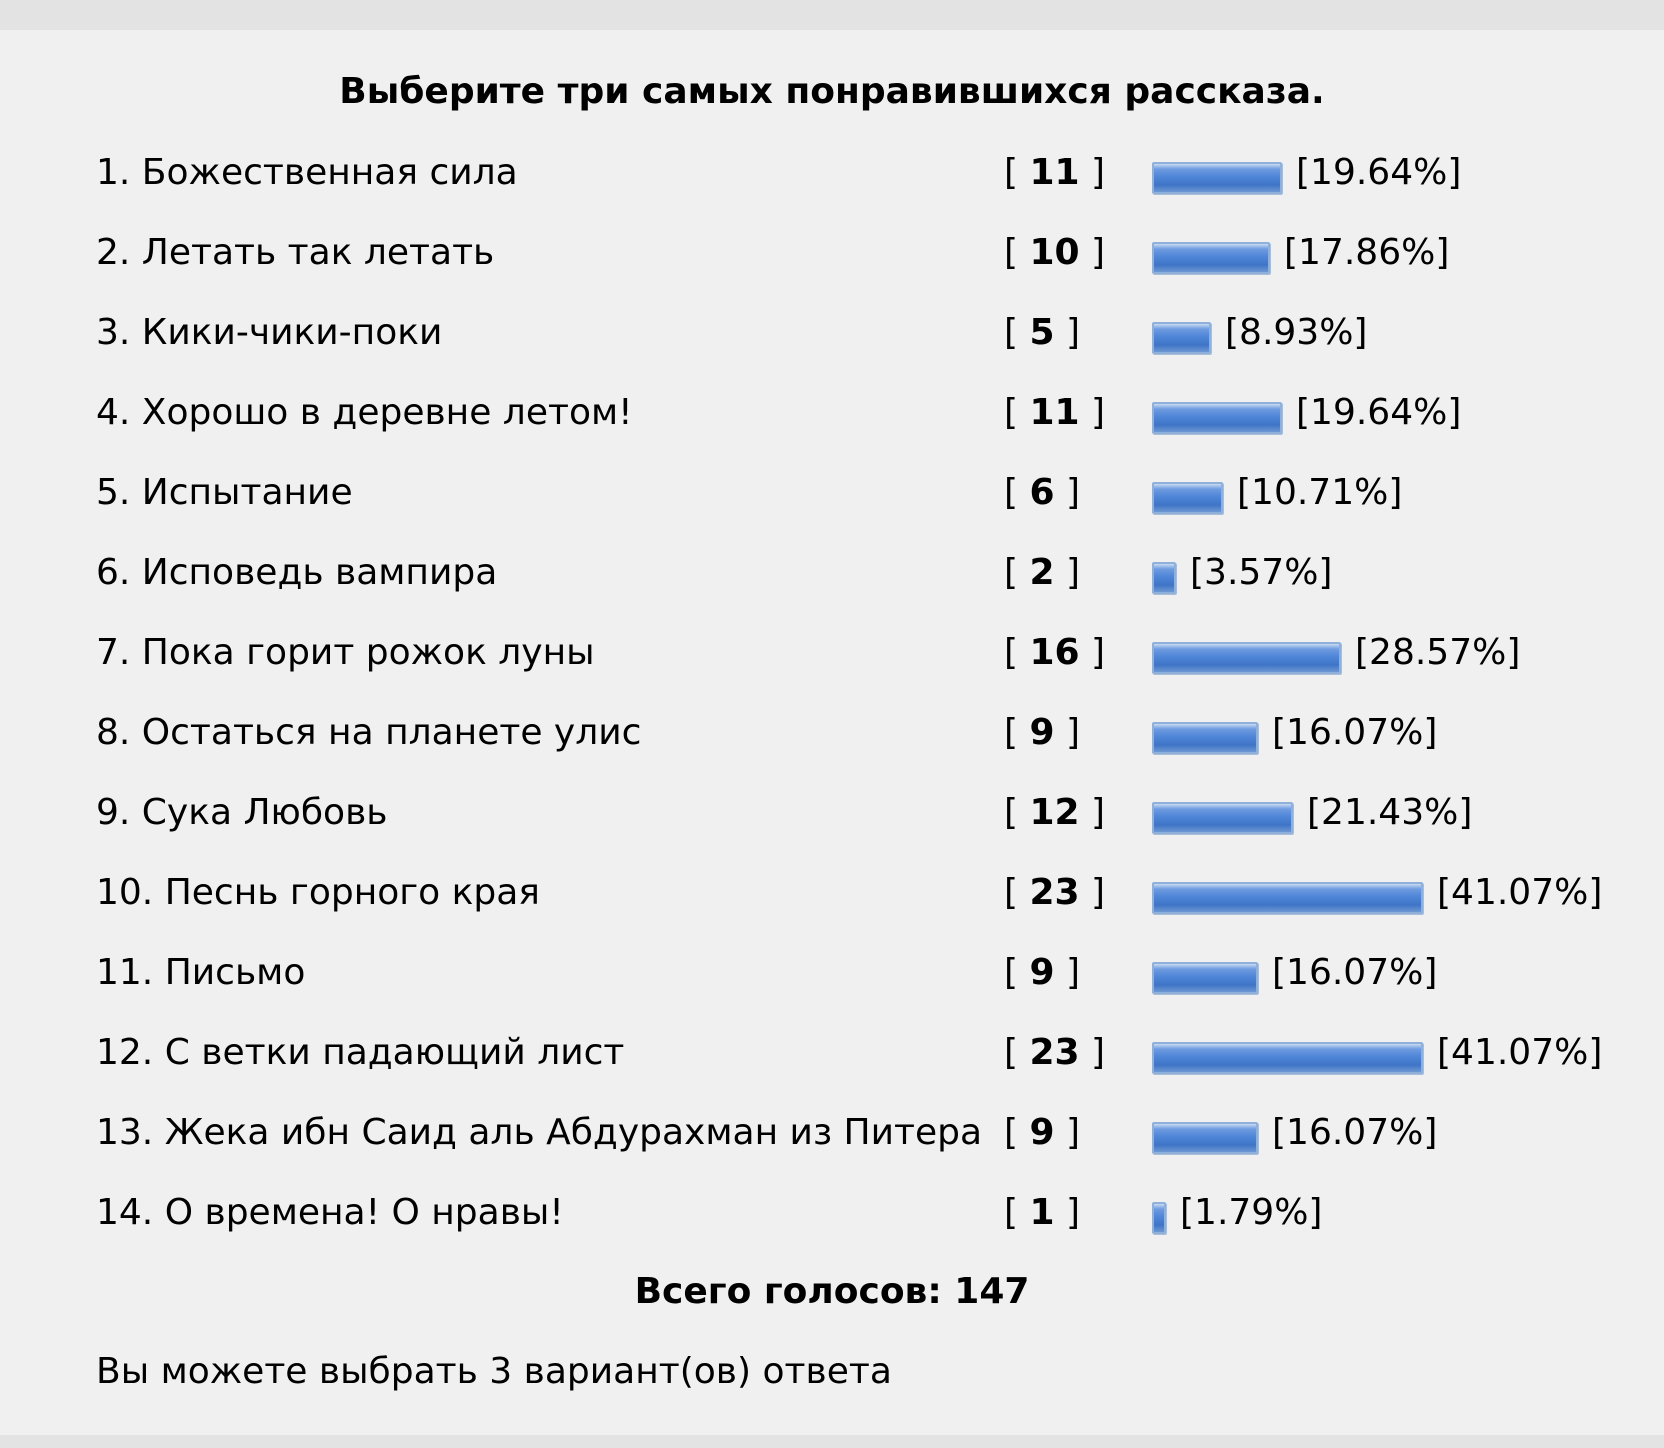 The height and width of the screenshot is (1448, 1664). Describe the element at coordinates (832, 173) in the screenshot. I see `poll-result-row: 1. Божественная сила [ 11 ] [19.64%]` at that location.